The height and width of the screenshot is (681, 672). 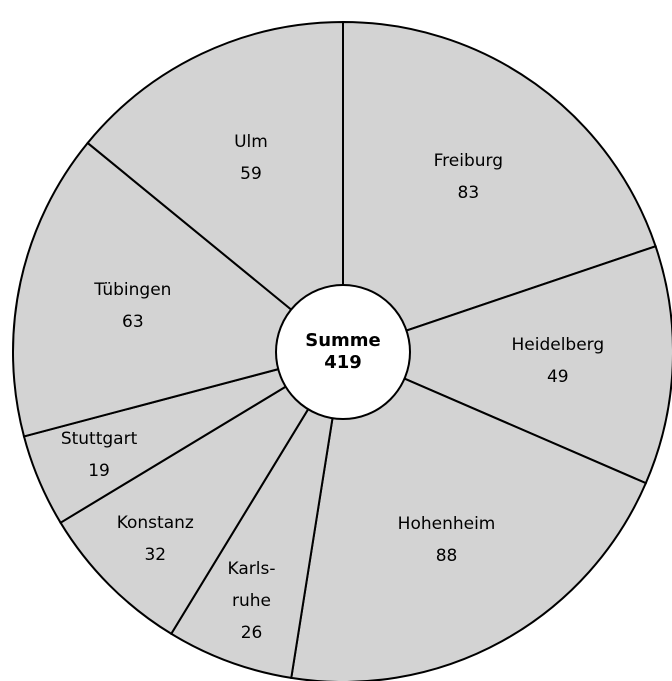 What do you see at coordinates (155, 523) in the screenshot?
I see `slice-name: Konstanz` at bounding box center [155, 523].